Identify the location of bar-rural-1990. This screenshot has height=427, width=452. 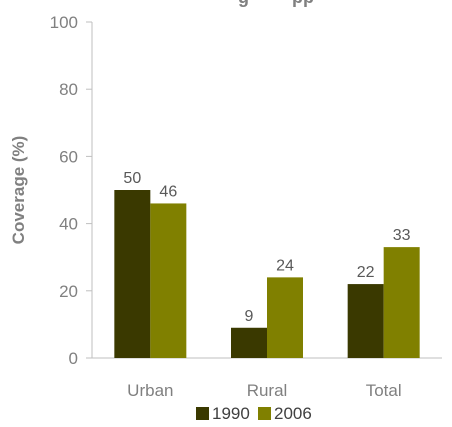
(249, 342).